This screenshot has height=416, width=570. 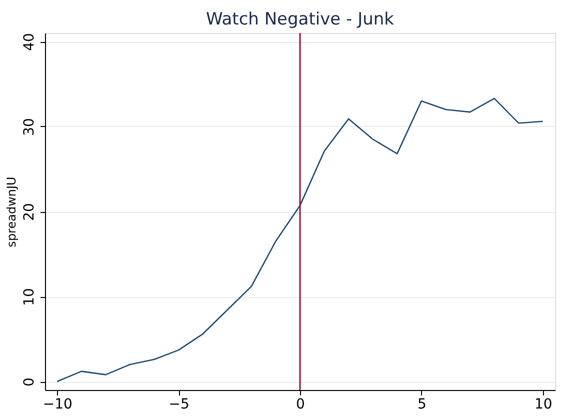 What do you see at coordinates (300, 19) in the screenshot?
I see `chart-title: Watch Negative - Junk` at bounding box center [300, 19].